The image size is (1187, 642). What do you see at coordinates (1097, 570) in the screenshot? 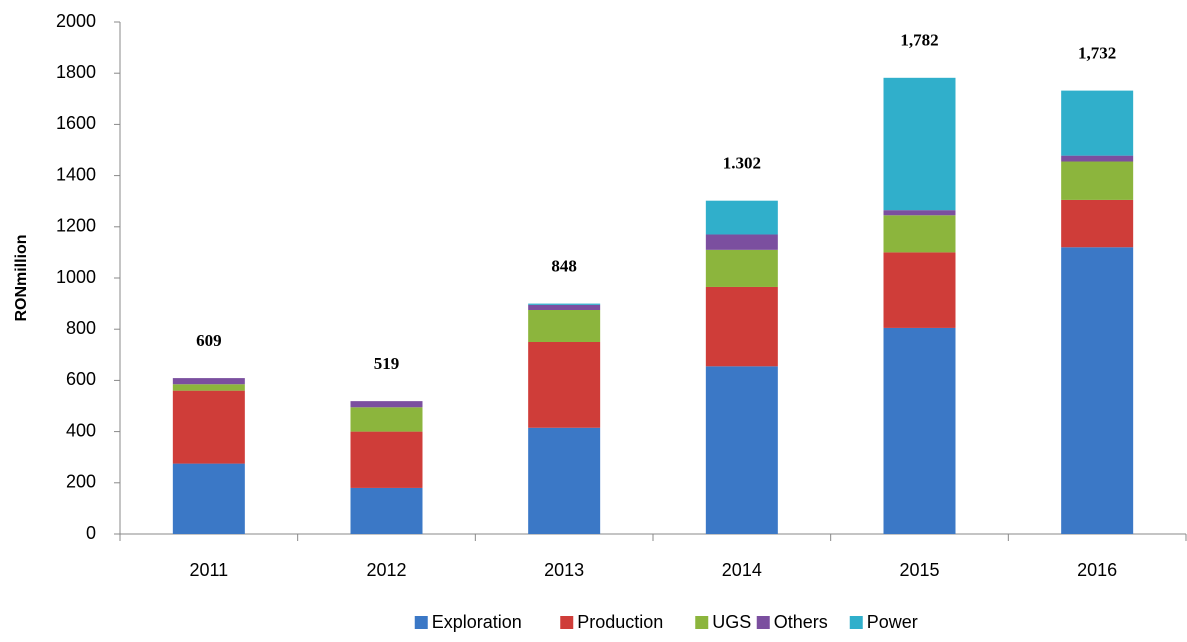
I see `x-tick-label: 2016` at bounding box center [1097, 570].